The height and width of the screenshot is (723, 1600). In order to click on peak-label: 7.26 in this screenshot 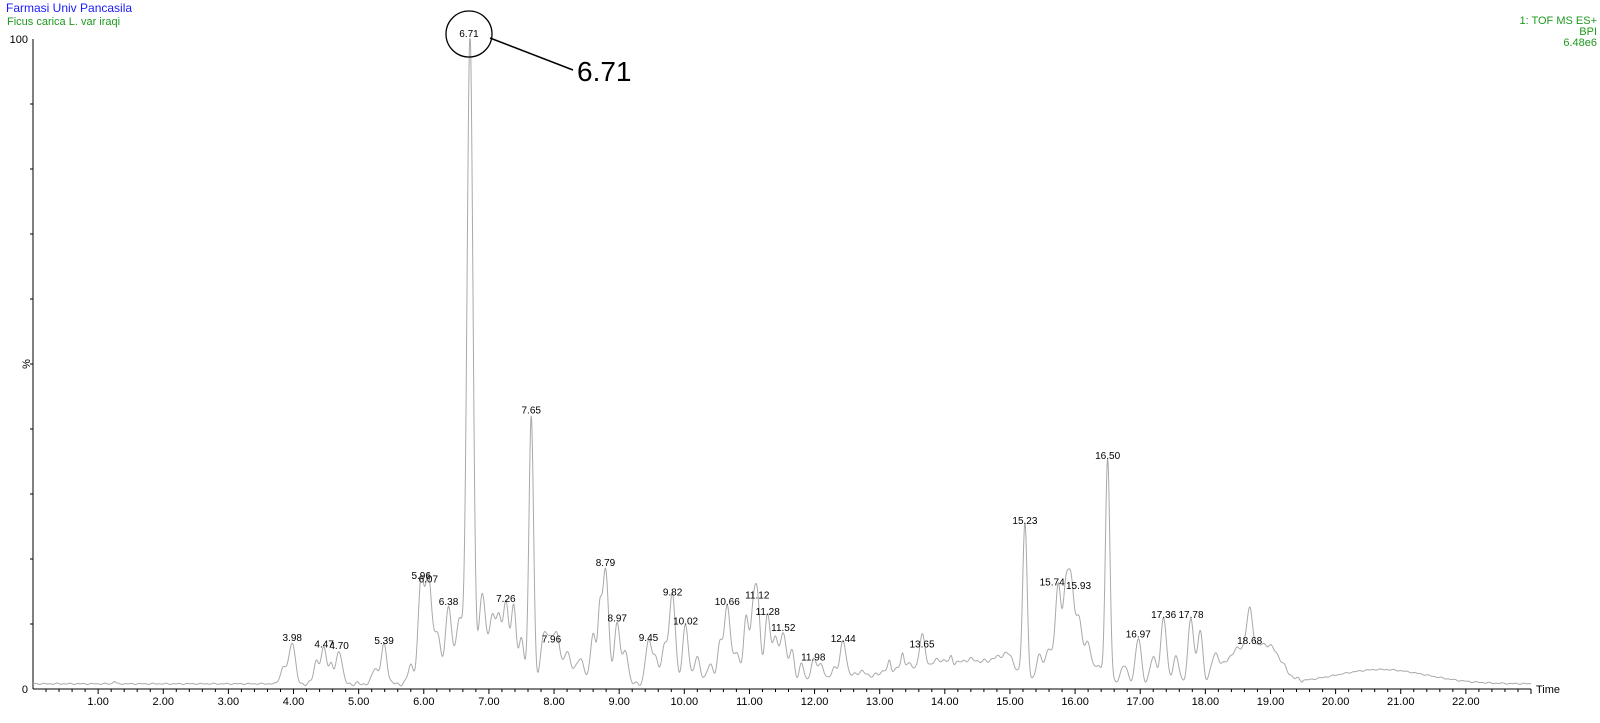, I will do `click(506, 599)`.